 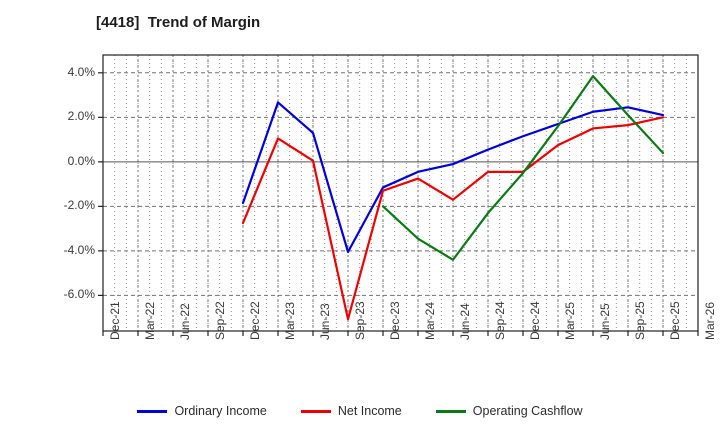 What do you see at coordinates (369, 411) in the screenshot?
I see `legend-label: Net Income` at bounding box center [369, 411].